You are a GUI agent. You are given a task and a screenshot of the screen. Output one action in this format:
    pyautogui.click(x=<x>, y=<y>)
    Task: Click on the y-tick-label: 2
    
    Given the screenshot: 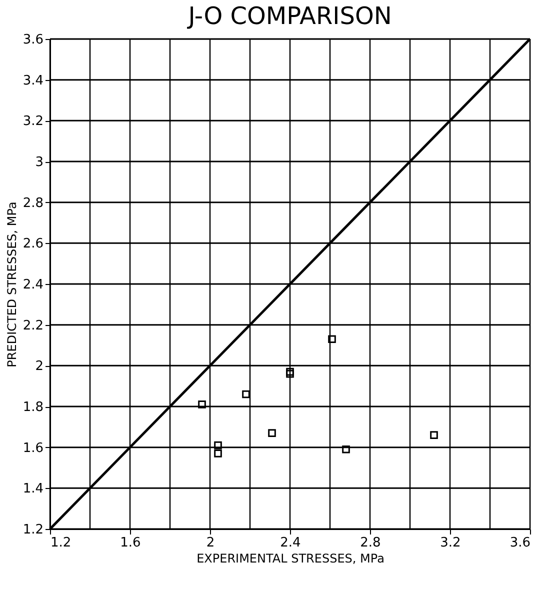 What is the action you would take?
    pyautogui.click(x=39, y=366)
    